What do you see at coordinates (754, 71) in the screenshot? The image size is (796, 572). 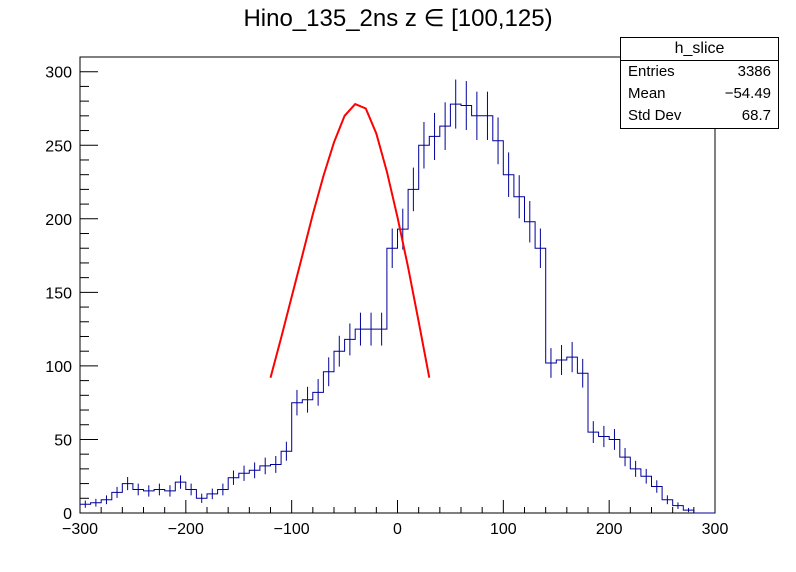 I see `stats-entries-value: 3386` at bounding box center [754, 71].